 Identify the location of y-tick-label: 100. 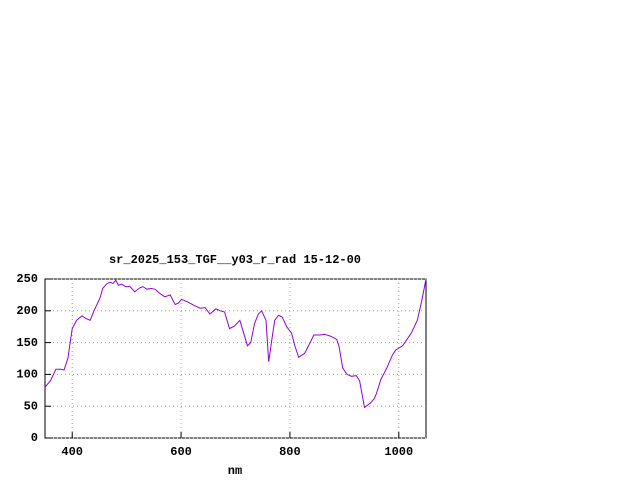
(27, 375).